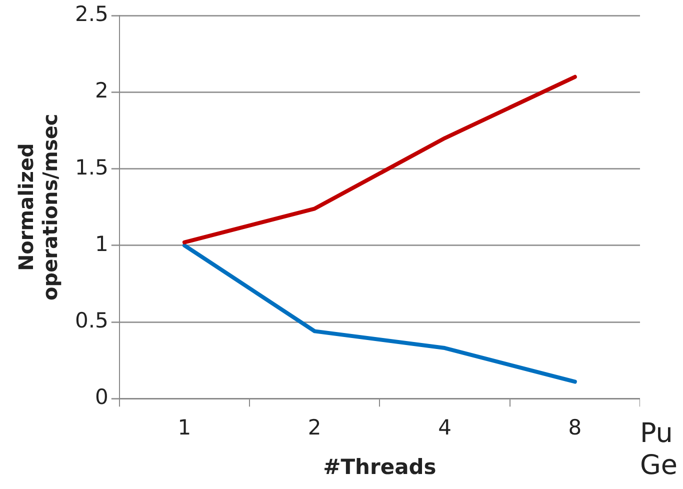  What do you see at coordinates (659, 466) in the screenshot?
I see `text: Ge` at bounding box center [659, 466].